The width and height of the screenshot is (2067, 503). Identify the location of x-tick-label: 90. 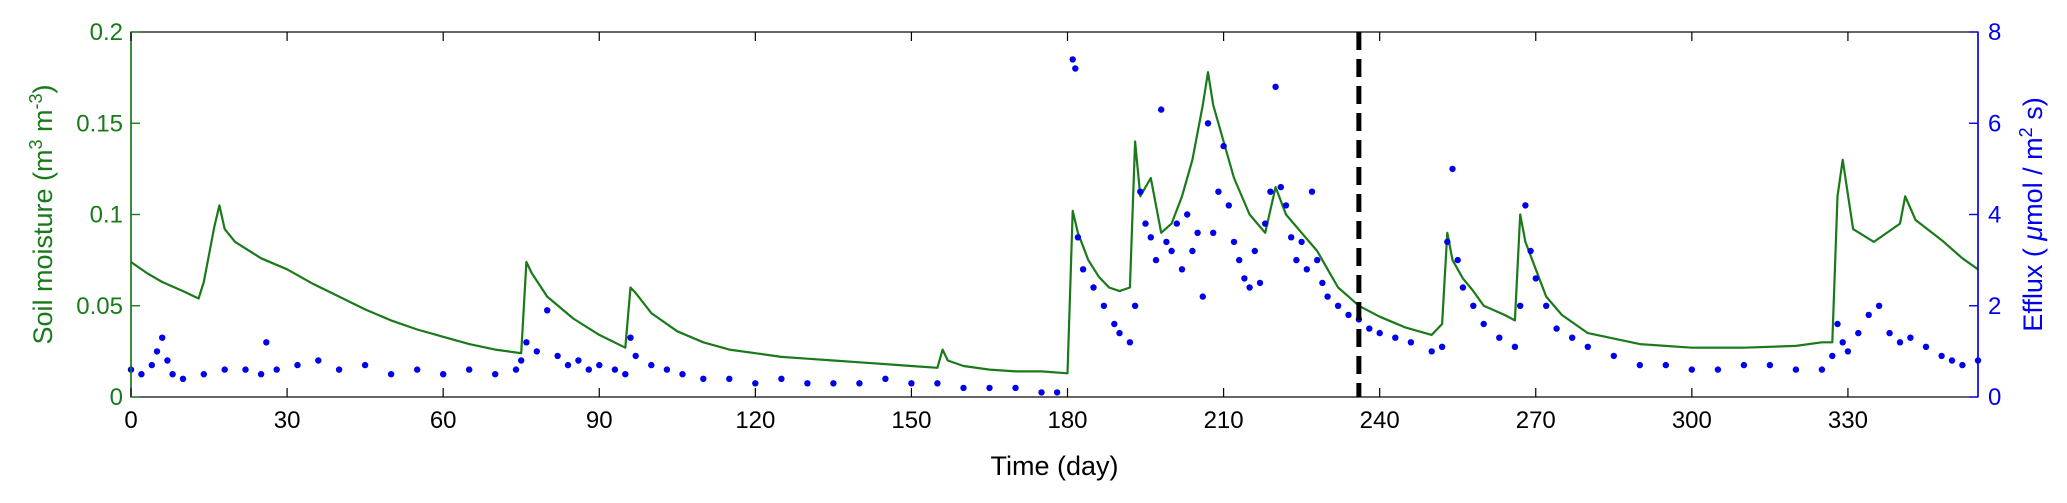
(599, 420).